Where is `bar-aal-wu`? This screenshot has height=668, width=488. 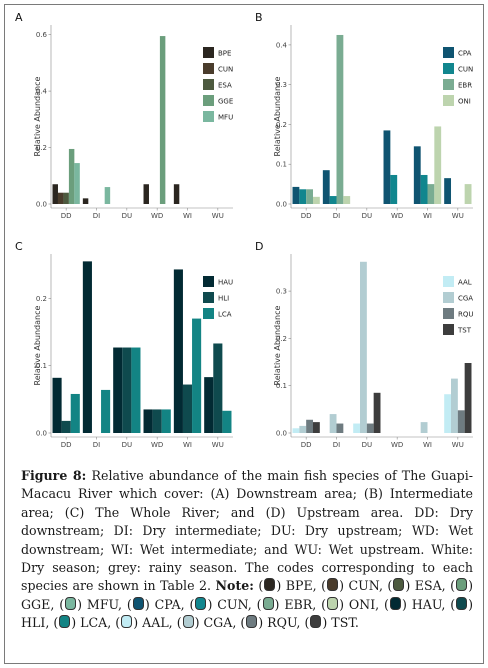 bar-aal-wu is located at coordinates (448, 413).